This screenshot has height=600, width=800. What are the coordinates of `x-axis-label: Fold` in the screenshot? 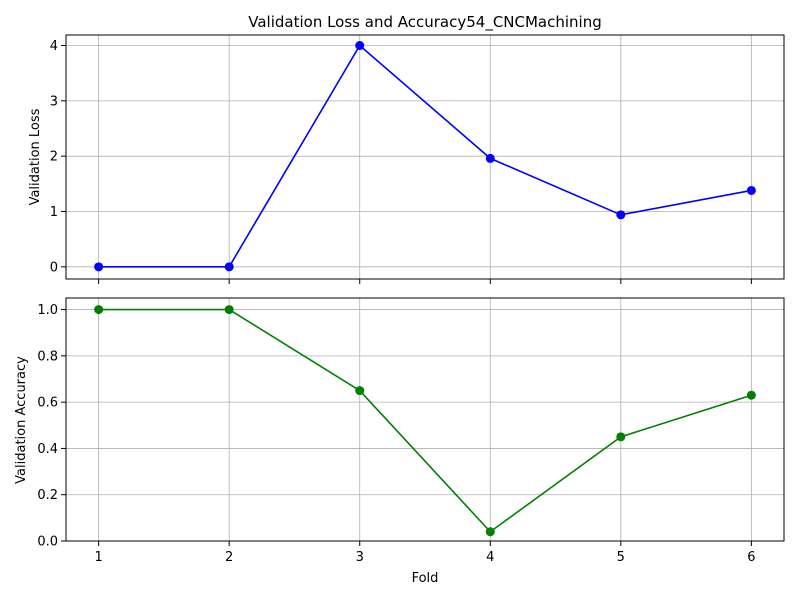 It's located at (425, 578).